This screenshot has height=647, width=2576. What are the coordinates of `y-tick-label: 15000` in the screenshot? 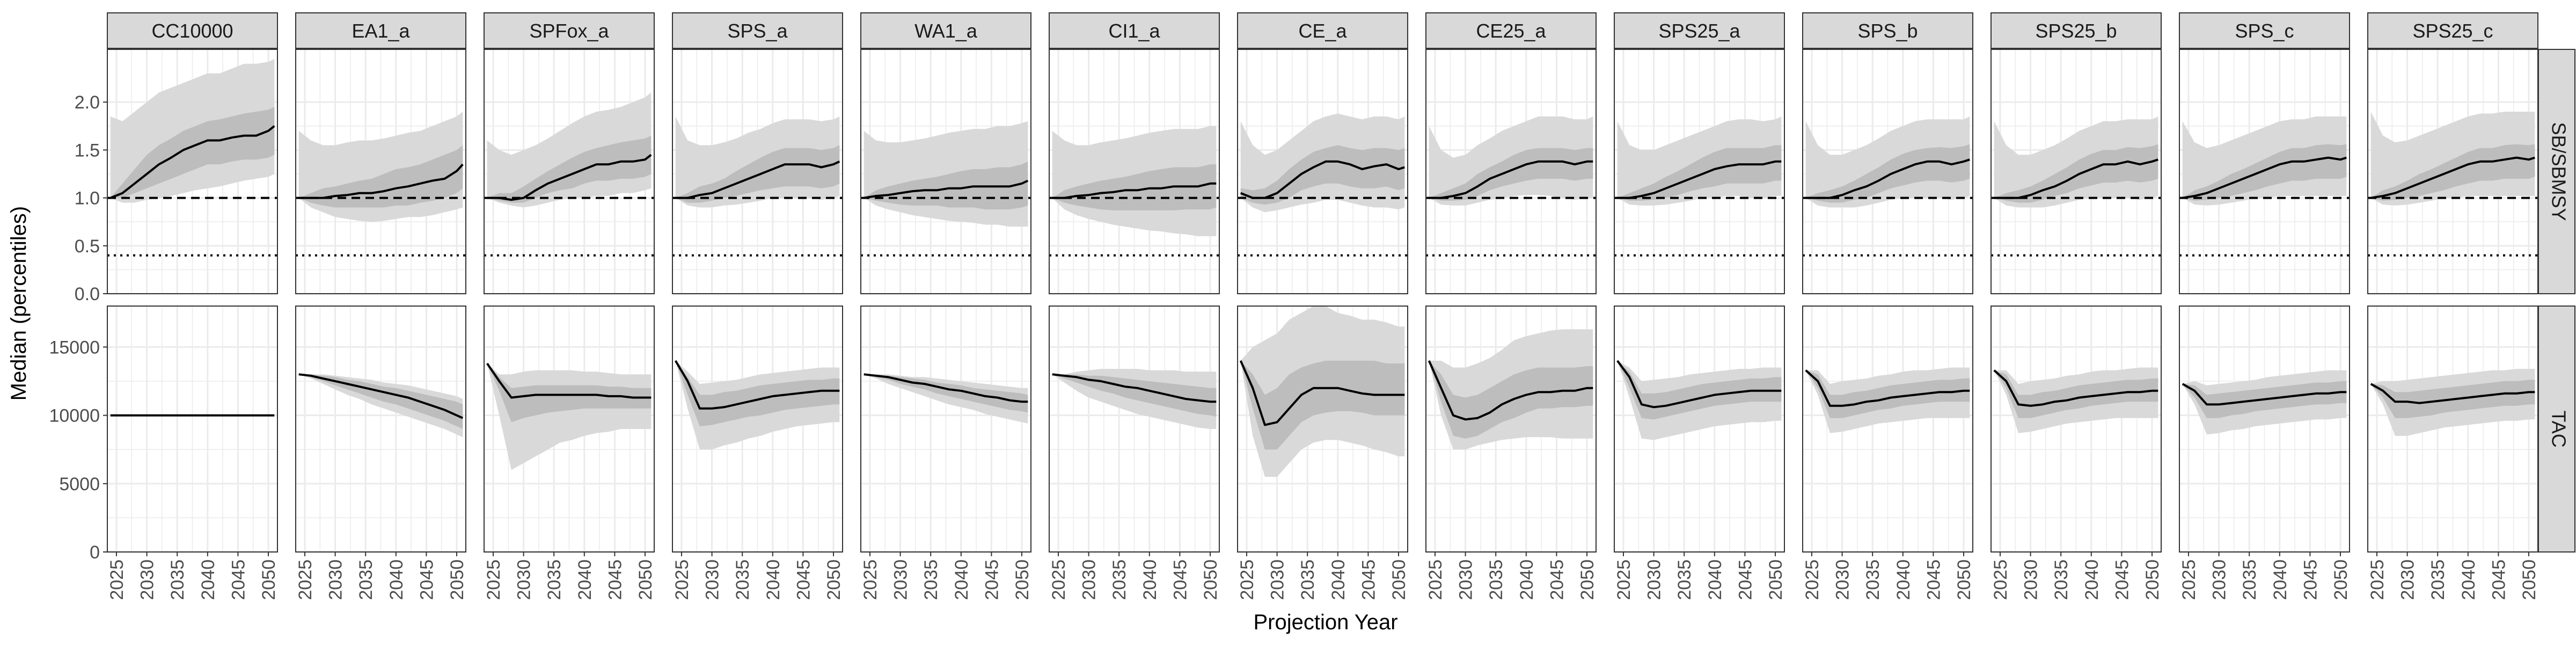 It's located at (74, 347).